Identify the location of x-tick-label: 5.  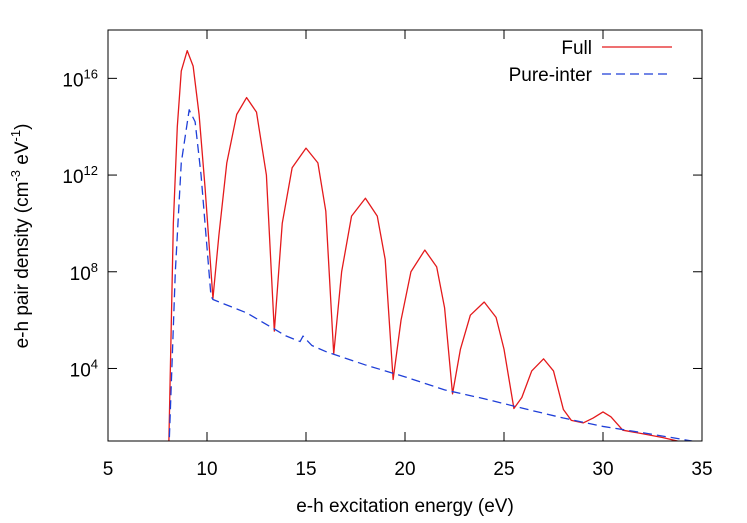
(108, 469).